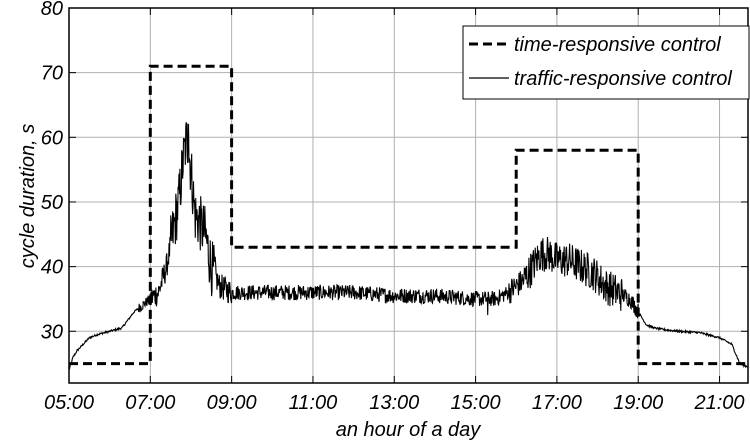 This screenshot has height=443, width=750. I want to click on y-tick-label: 30, so click(52, 332).